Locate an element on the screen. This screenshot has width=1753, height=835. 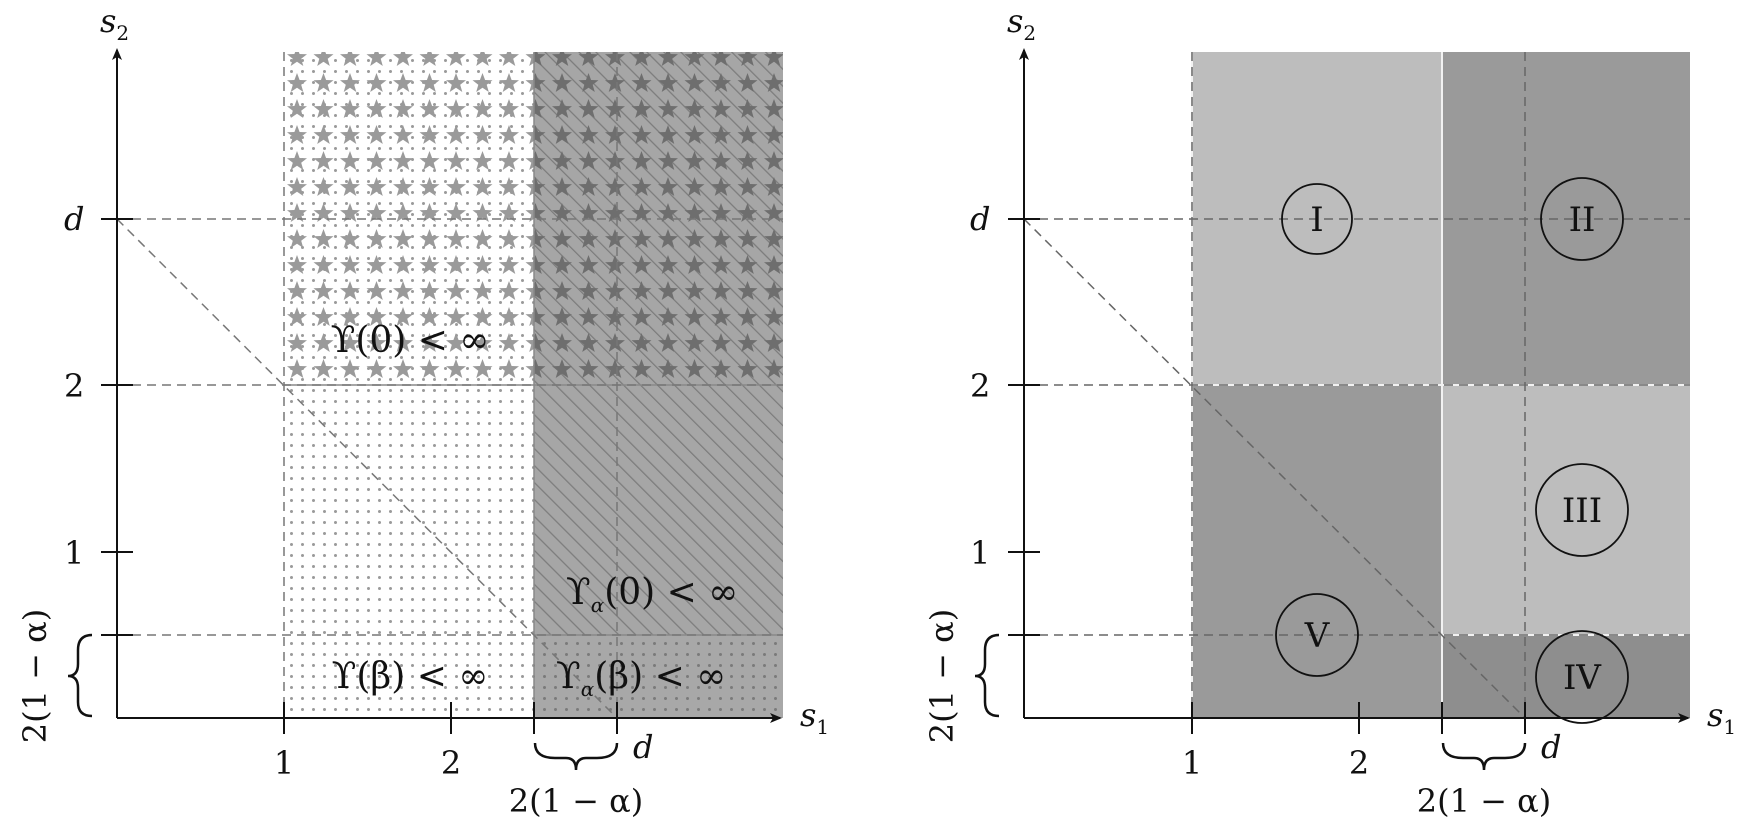
right-y-tick-2: 2 is located at coordinates (980, 386).